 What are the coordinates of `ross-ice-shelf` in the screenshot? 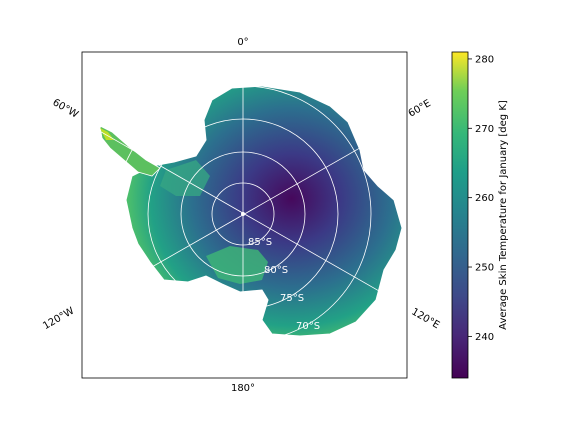 It's located at (237, 265).